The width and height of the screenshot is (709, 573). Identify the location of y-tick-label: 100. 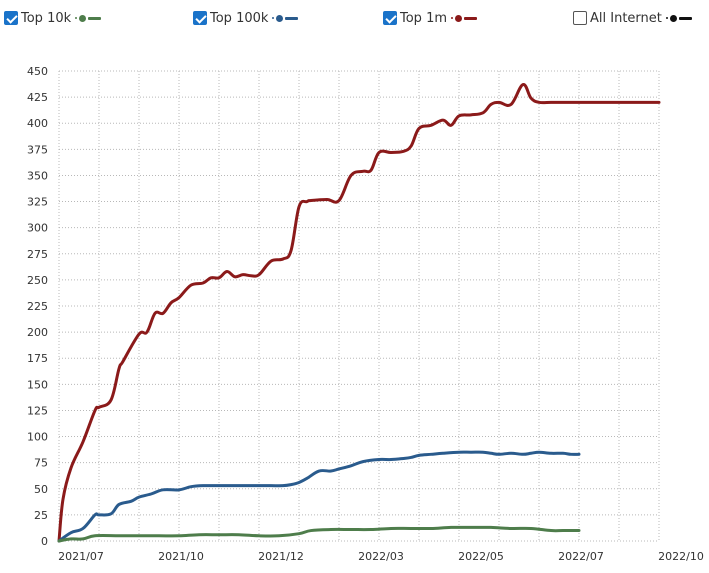
(37, 437).